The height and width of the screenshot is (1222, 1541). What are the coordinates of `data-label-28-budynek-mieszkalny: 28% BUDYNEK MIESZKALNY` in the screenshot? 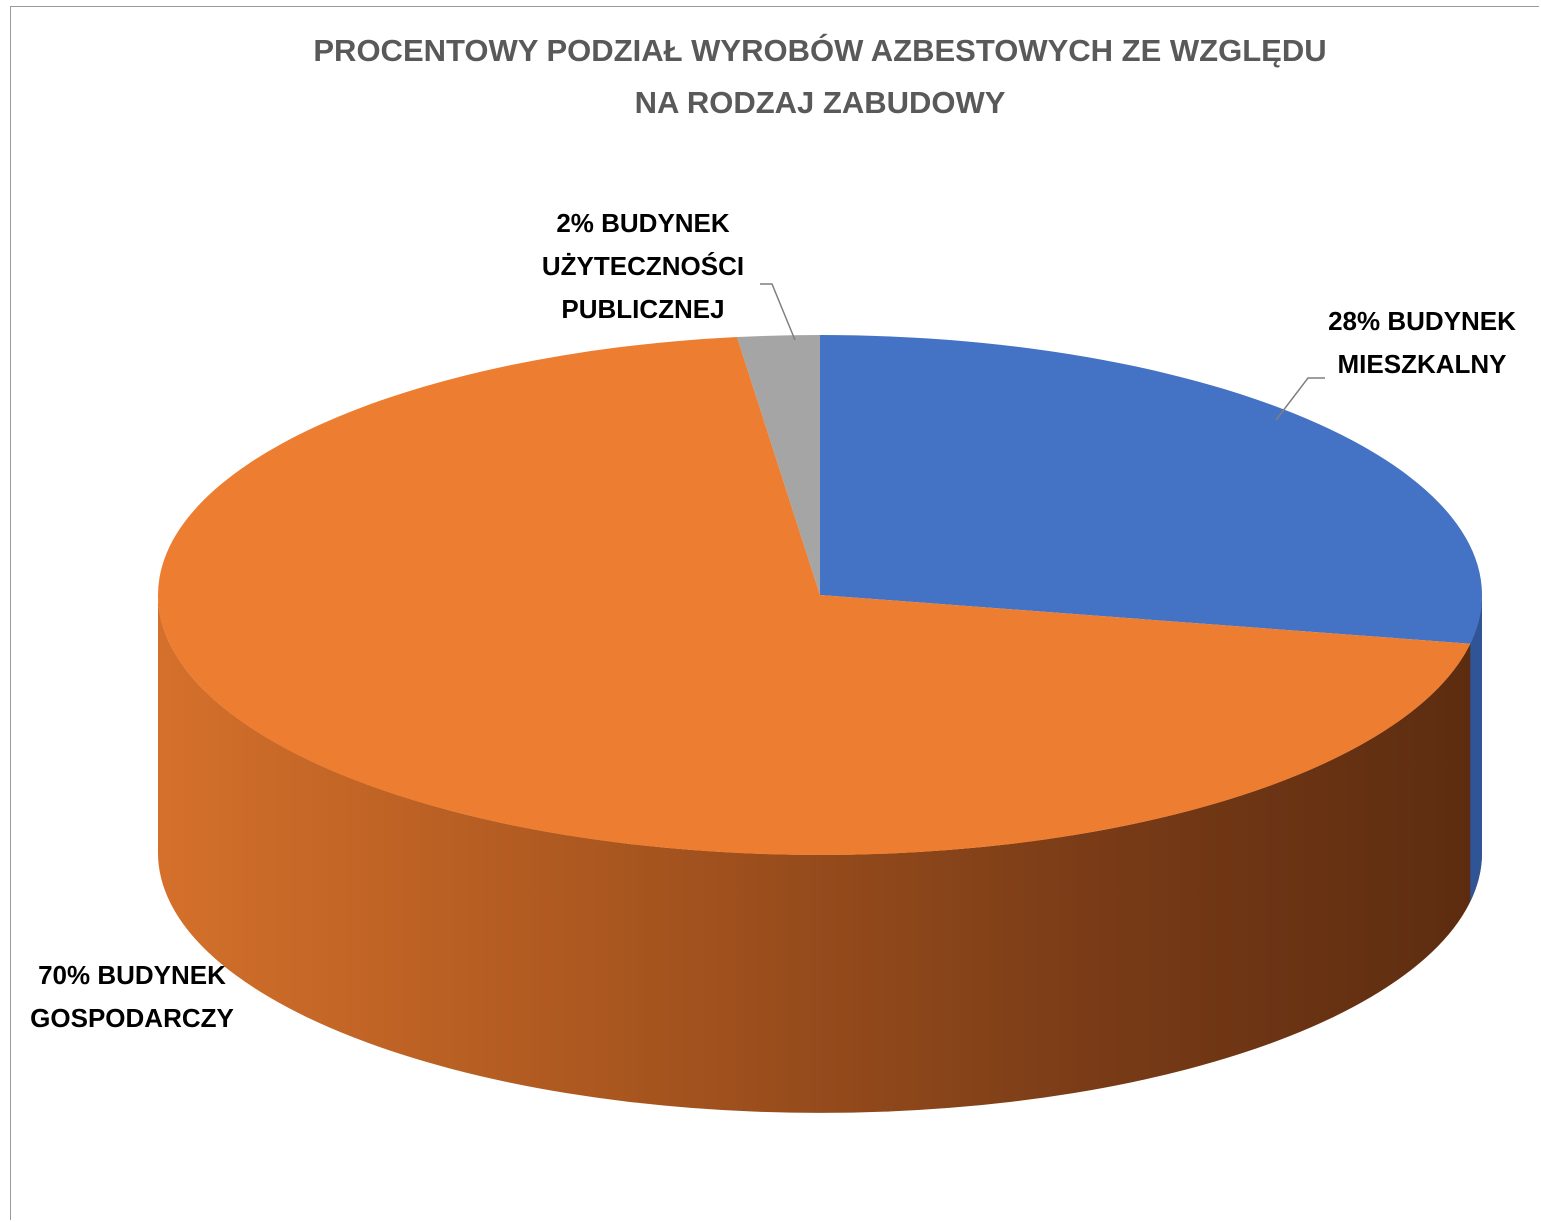 It's located at (1422, 342).